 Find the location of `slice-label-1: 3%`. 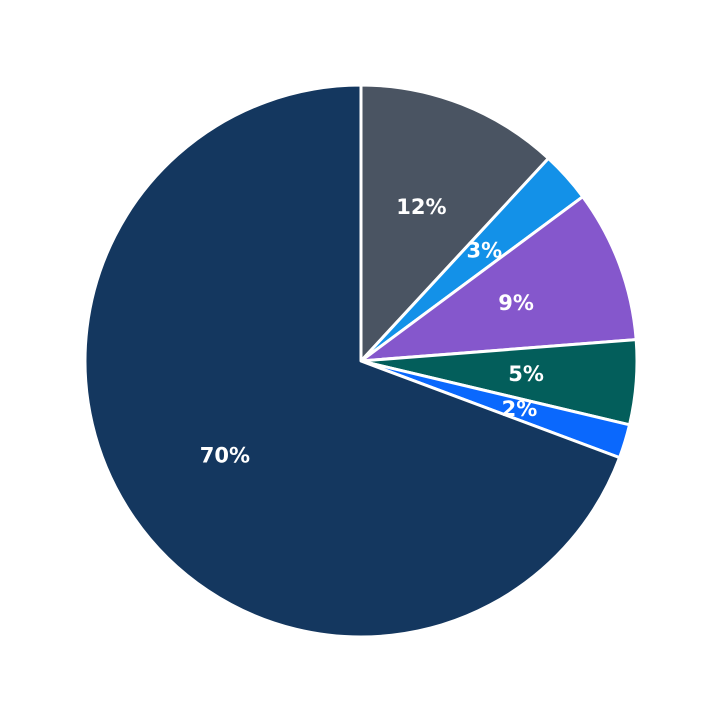

slice-label-1: 3% is located at coordinates (484, 250).